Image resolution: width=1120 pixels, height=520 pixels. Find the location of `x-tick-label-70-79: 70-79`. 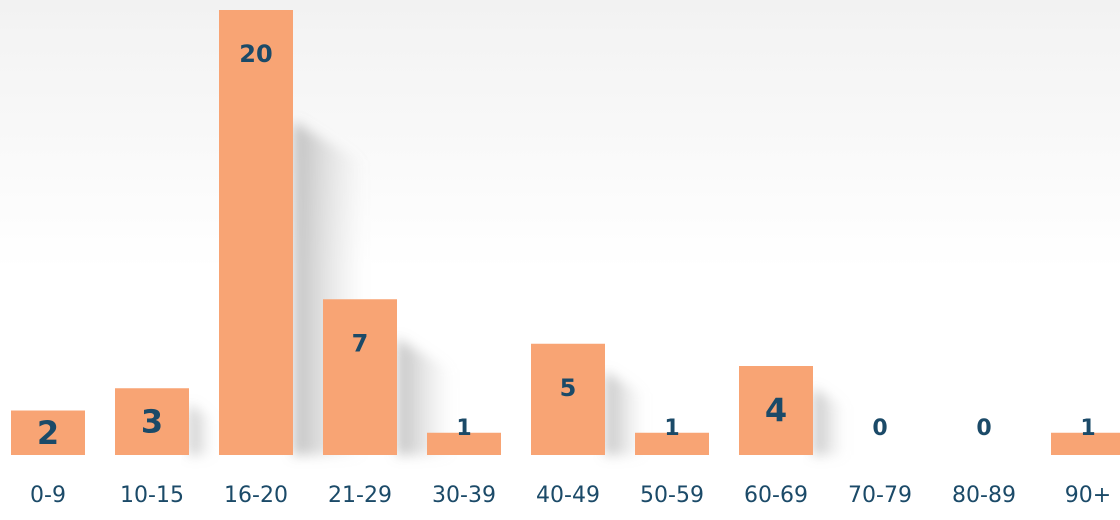

x-tick-label-70-79: 70-79 is located at coordinates (880, 495).